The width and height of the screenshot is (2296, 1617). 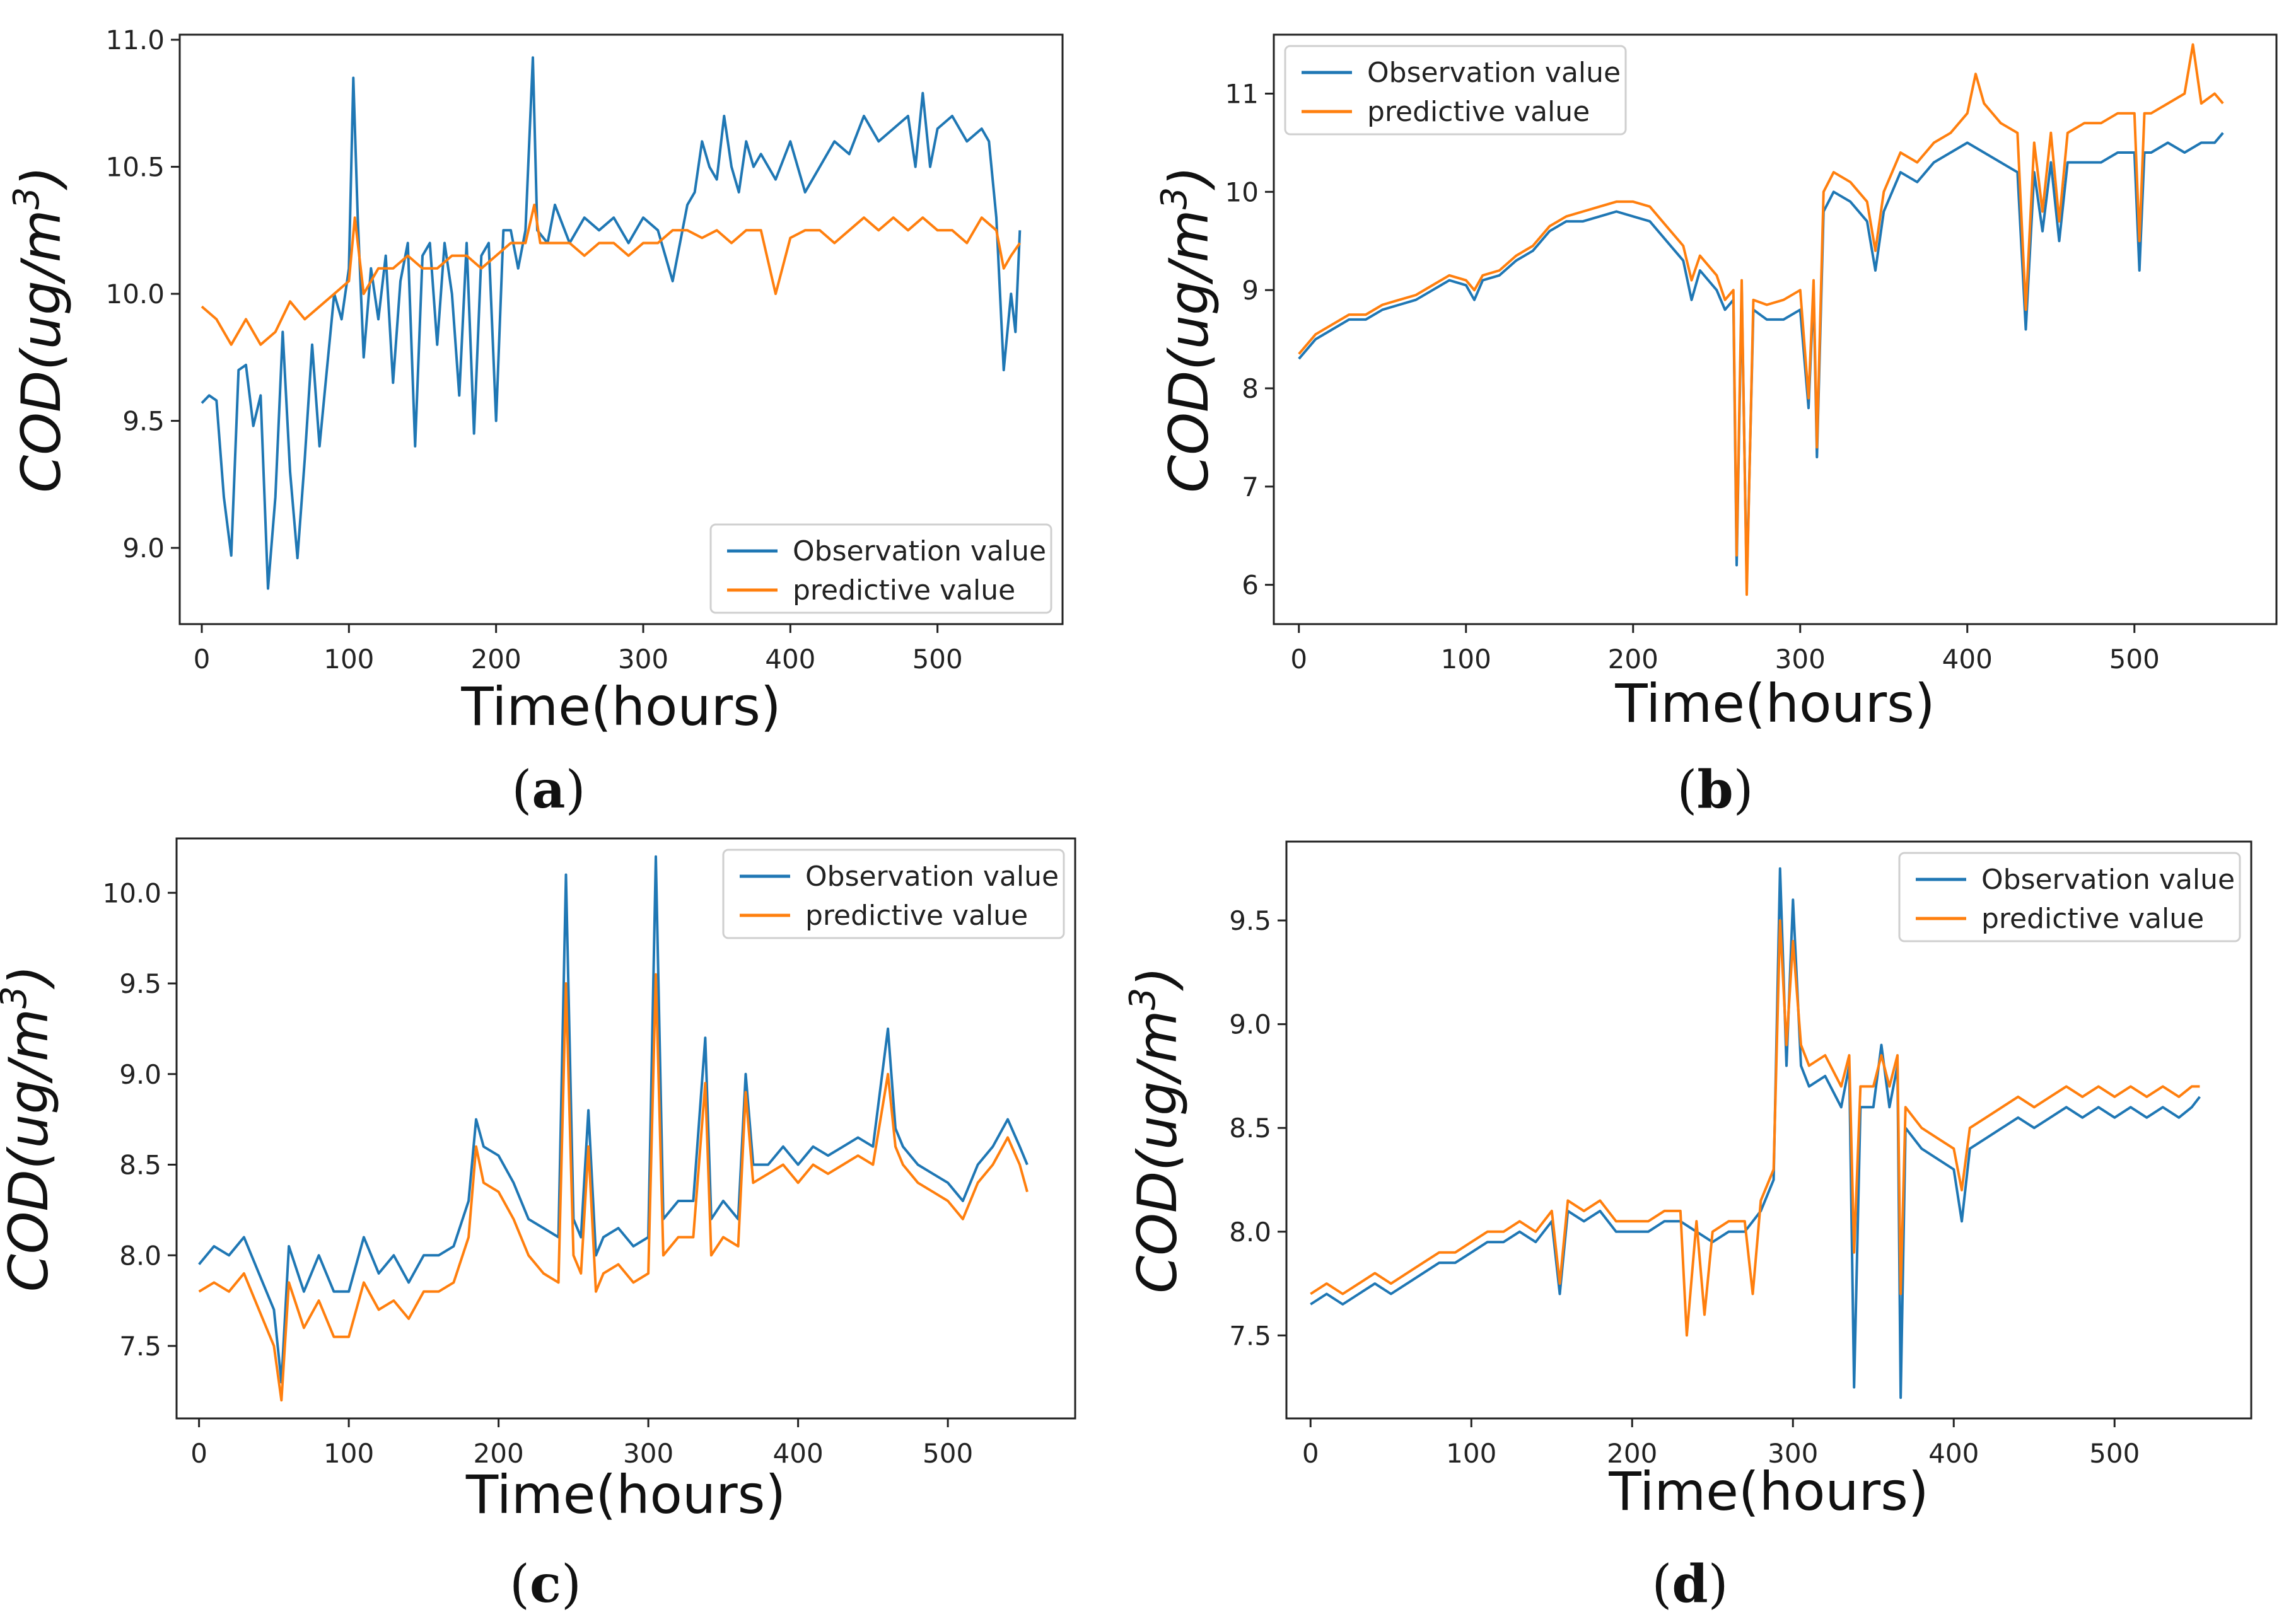 What do you see at coordinates (1761, 359) in the screenshot?
I see `chart-b-series-observation-line` at bounding box center [1761, 359].